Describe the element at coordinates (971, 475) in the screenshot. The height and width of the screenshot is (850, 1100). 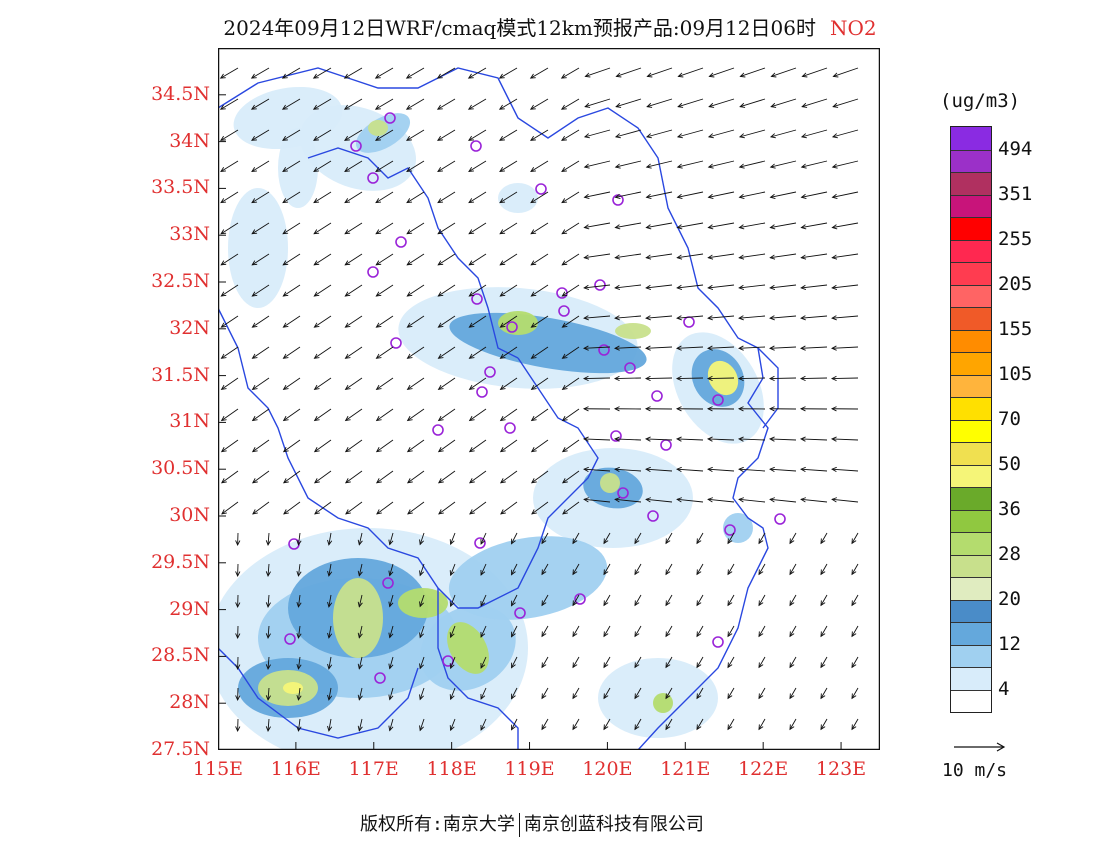
I see `colorbar-box` at that location.